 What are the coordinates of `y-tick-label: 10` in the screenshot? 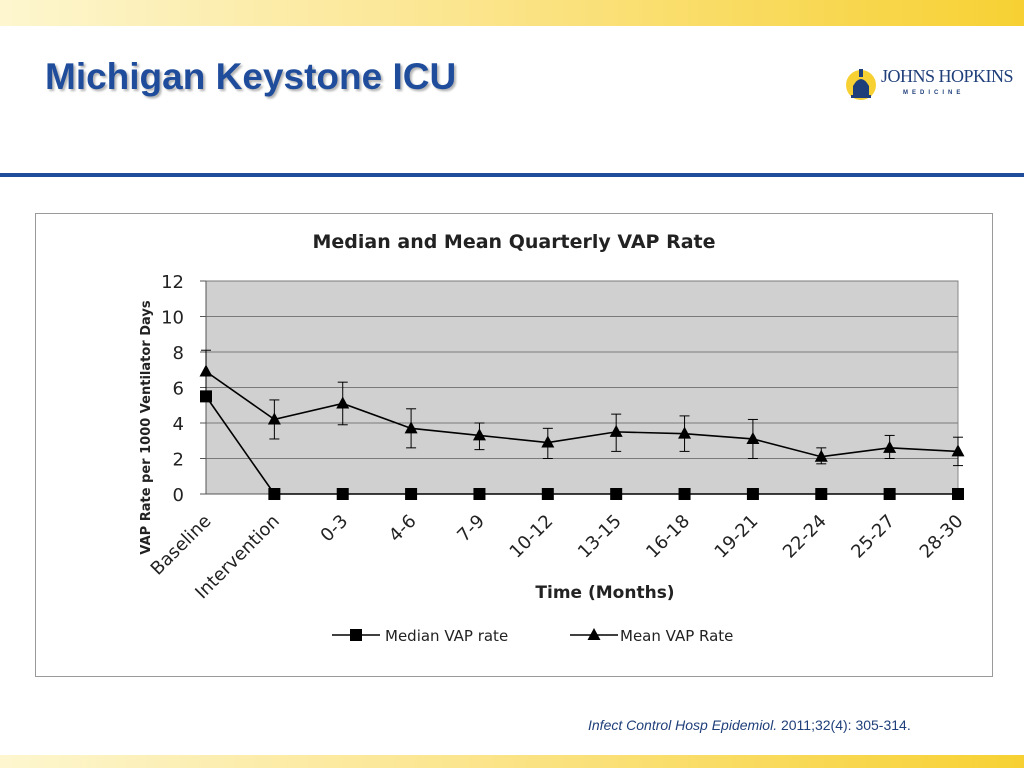 It's located at (172, 318).